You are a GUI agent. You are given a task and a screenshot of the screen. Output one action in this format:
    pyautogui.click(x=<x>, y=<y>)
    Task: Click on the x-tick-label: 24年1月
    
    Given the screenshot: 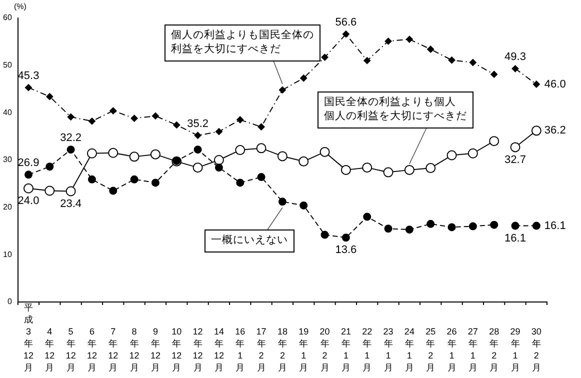 What is the action you would take?
    pyautogui.click(x=409, y=349)
    